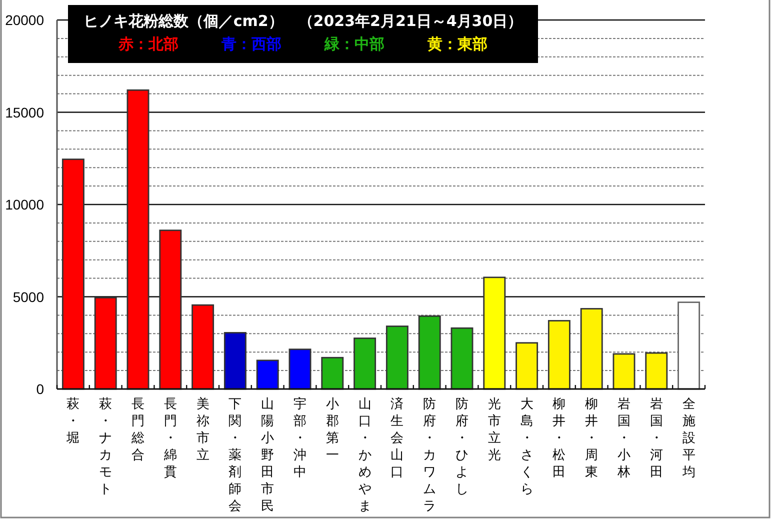  Describe the element at coordinates (24, 204) in the screenshot. I see `y-tick-label: 10000` at that location.